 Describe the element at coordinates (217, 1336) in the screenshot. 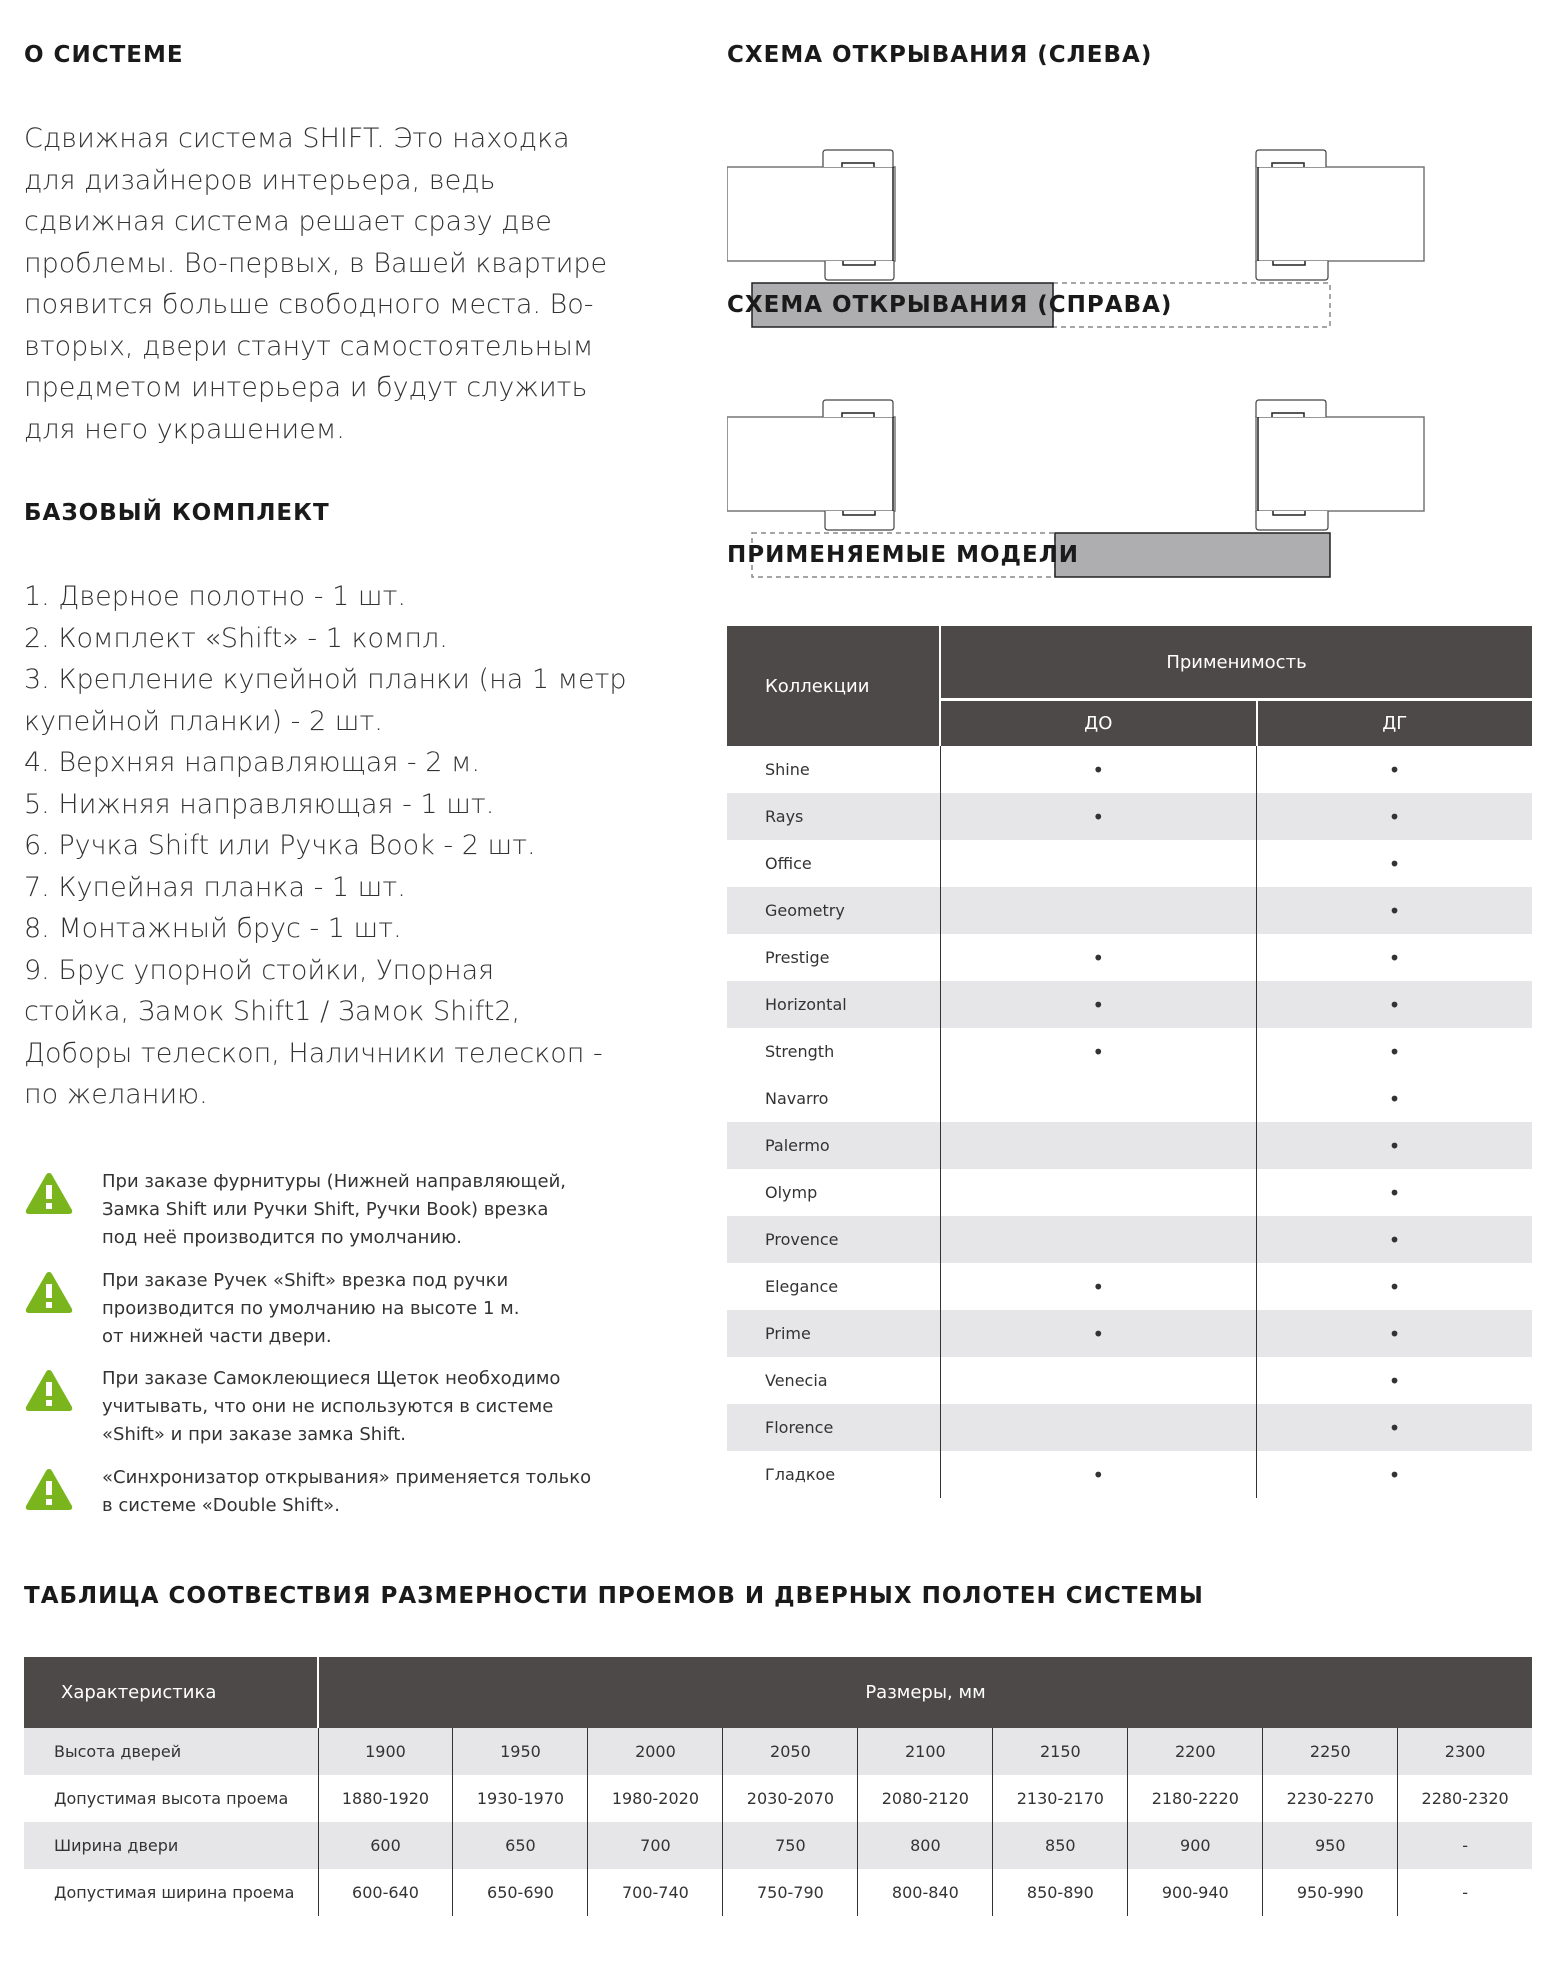

I see `note-line: от нижней части двери.` at that location.